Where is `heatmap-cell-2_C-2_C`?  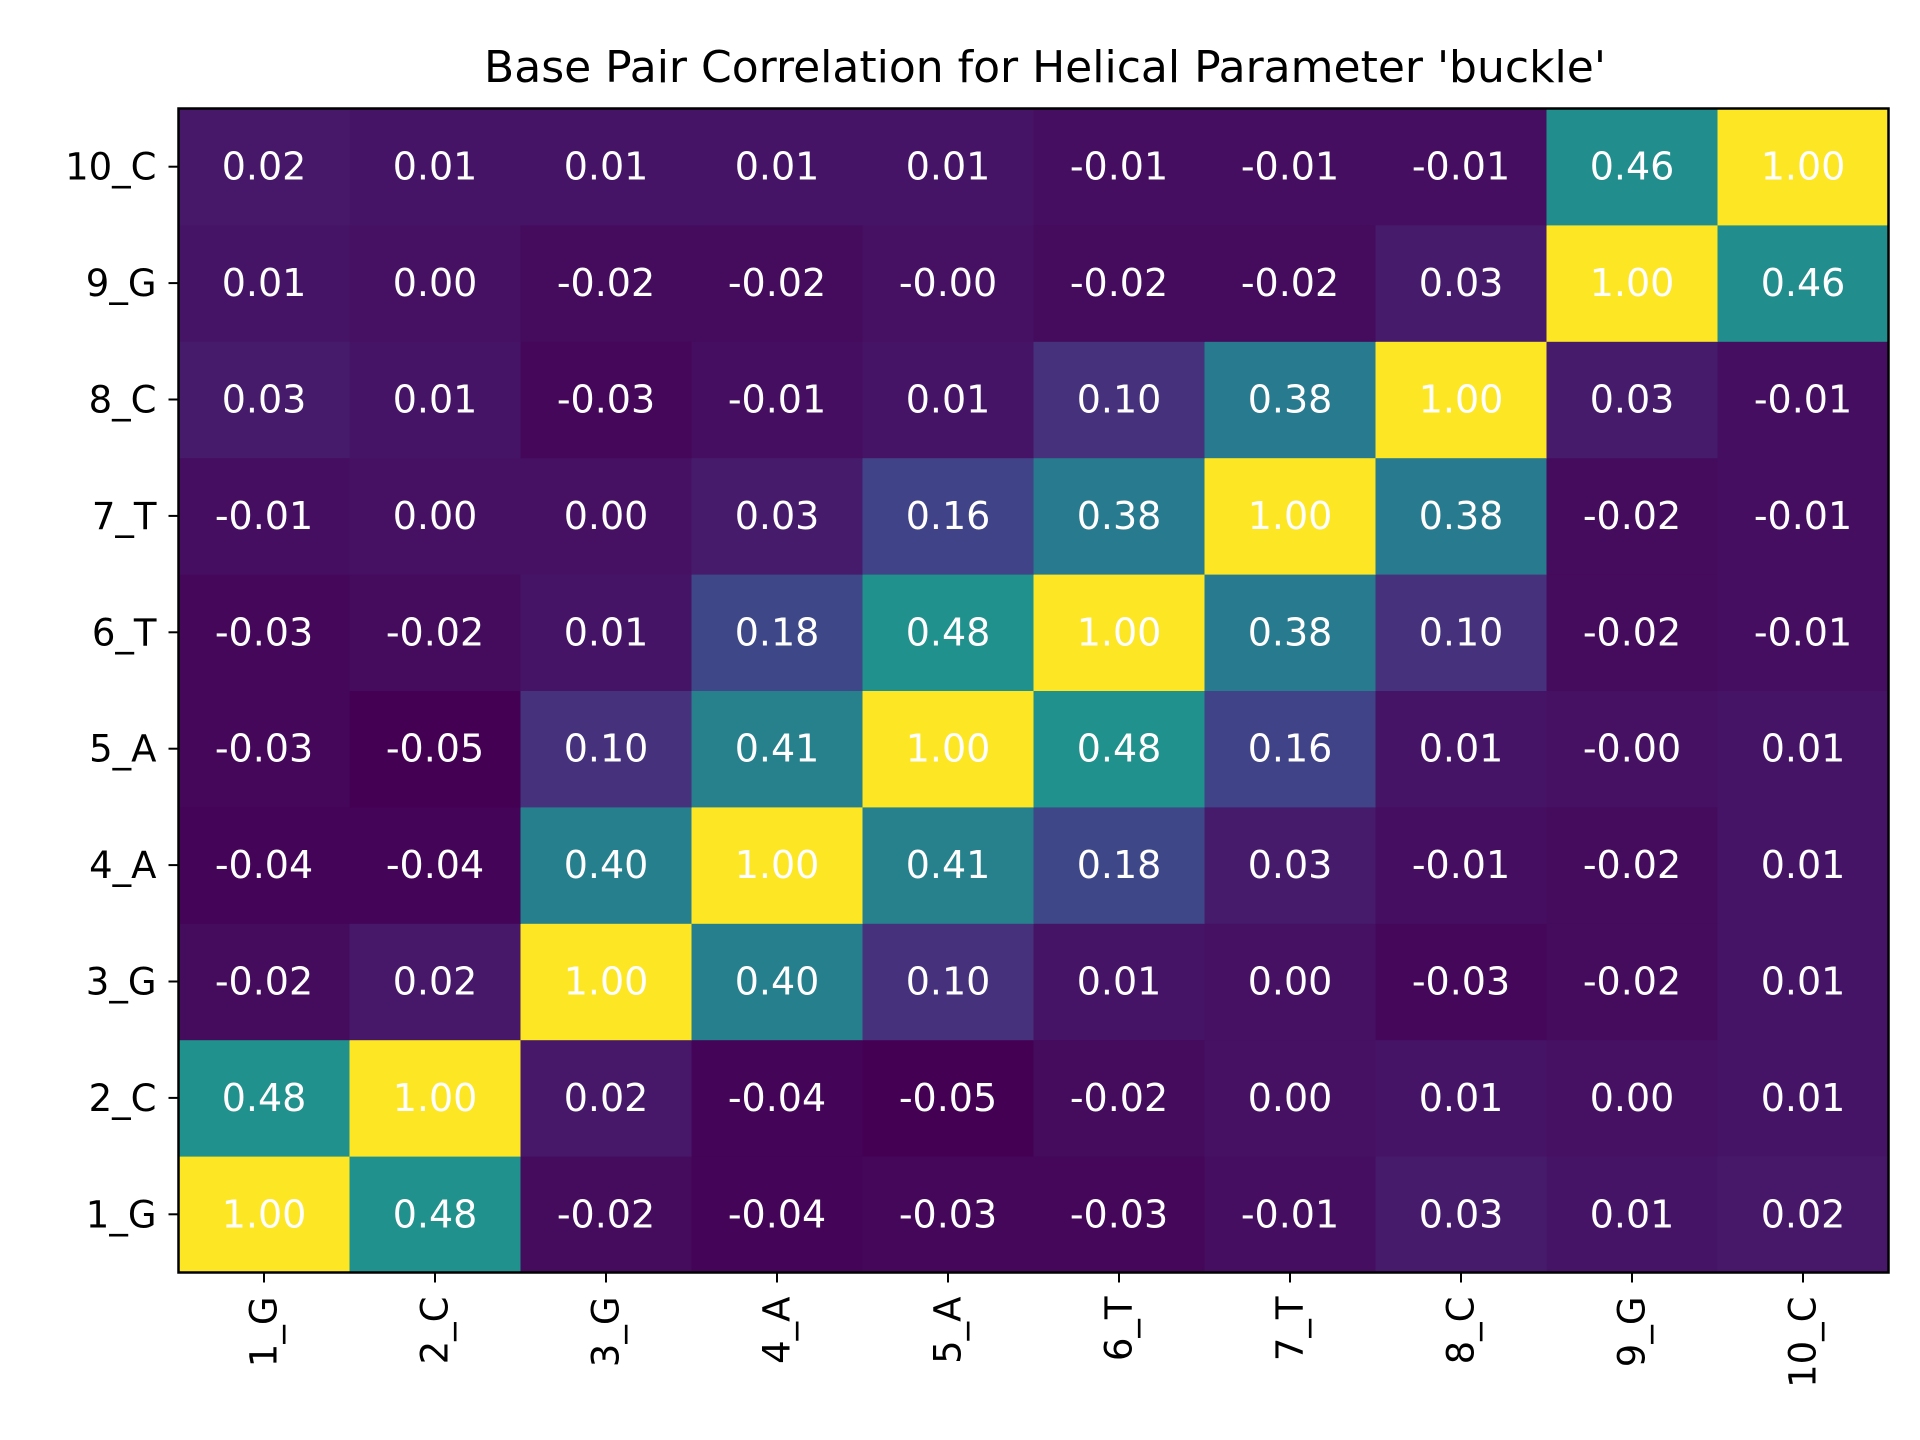 heatmap-cell-2_C-2_C is located at coordinates (435, 1098).